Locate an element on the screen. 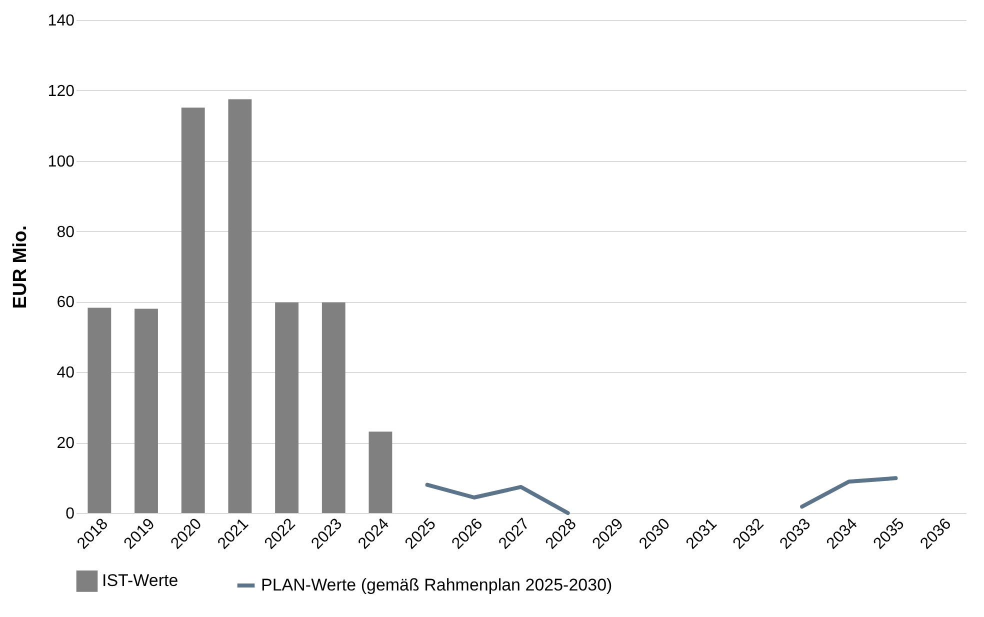 The width and height of the screenshot is (984, 617). y-tick-label: 140 is located at coordinates (61, 21).